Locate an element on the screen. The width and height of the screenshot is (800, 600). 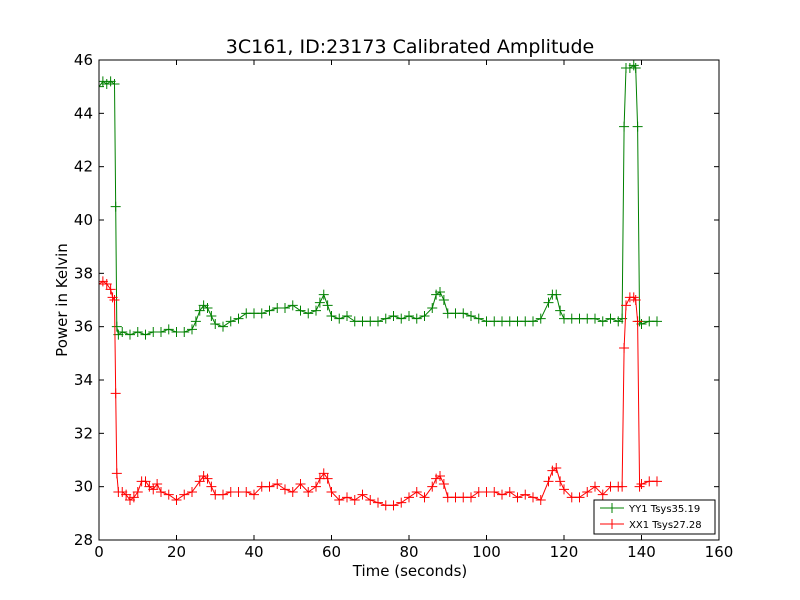
x-tick-label-5: 100 is located at coordinates (486, 552).